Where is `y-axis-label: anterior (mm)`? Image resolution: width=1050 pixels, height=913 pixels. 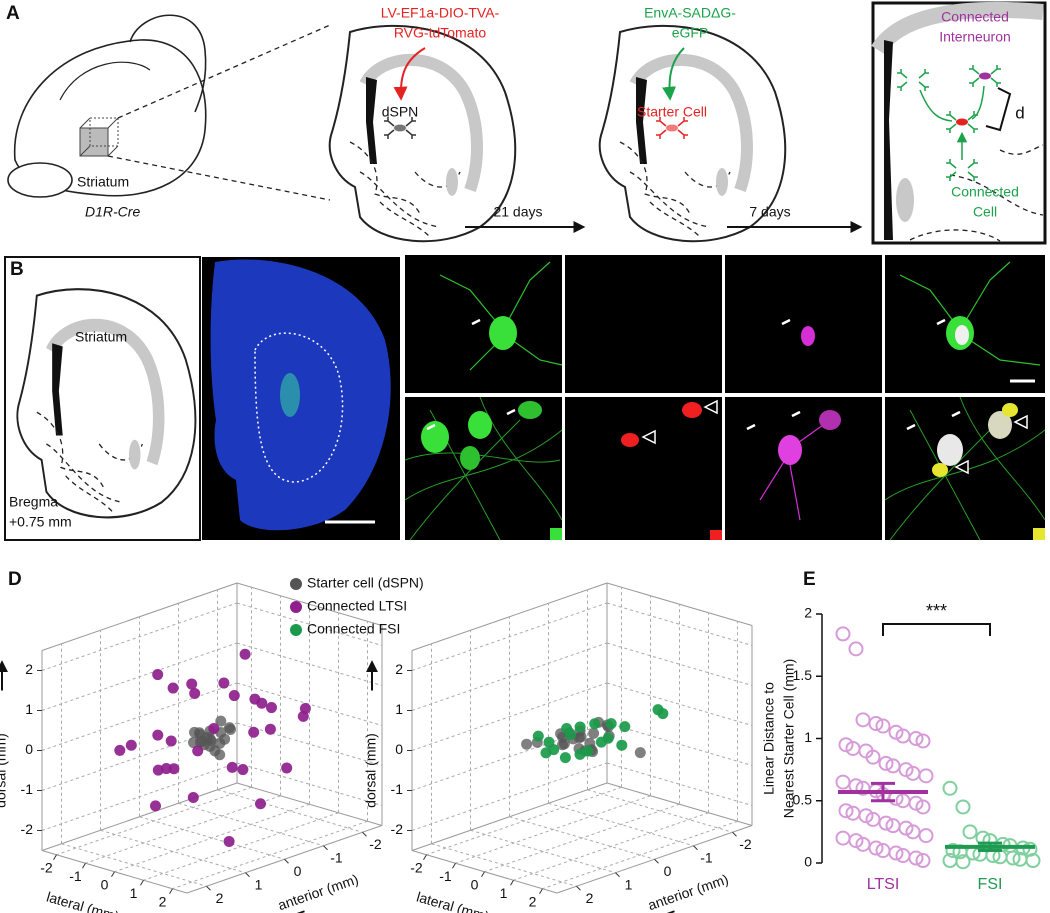 y-axis-label: anterior (mm) is located at coordinates (688, 892).